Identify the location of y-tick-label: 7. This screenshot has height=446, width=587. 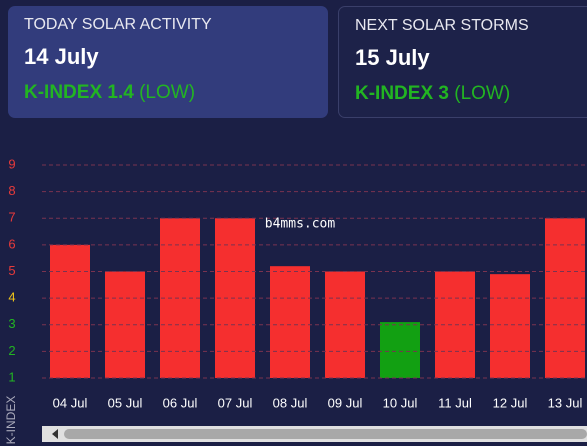
(11, 217).